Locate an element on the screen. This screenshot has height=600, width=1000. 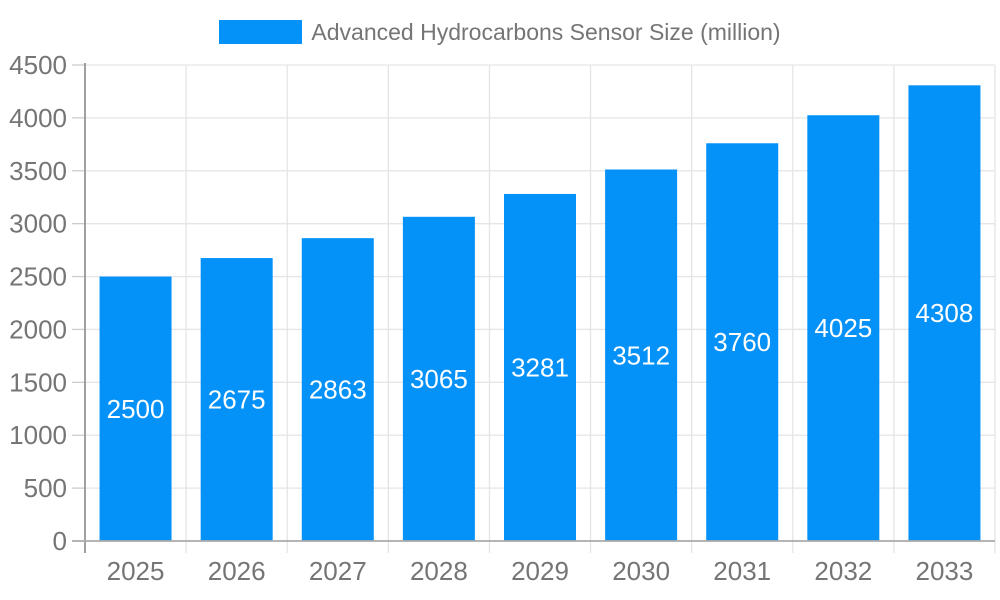
x-tick-label: 2031 is located at coordinates (742, 571).